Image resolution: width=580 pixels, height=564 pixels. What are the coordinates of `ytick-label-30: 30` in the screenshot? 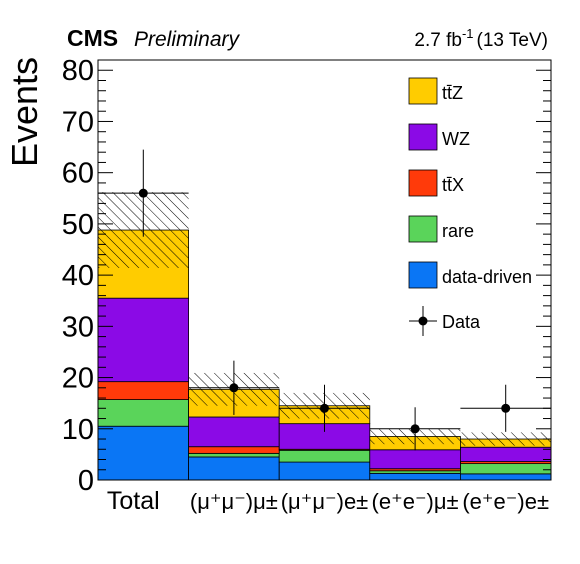 It's located at (78, 327).